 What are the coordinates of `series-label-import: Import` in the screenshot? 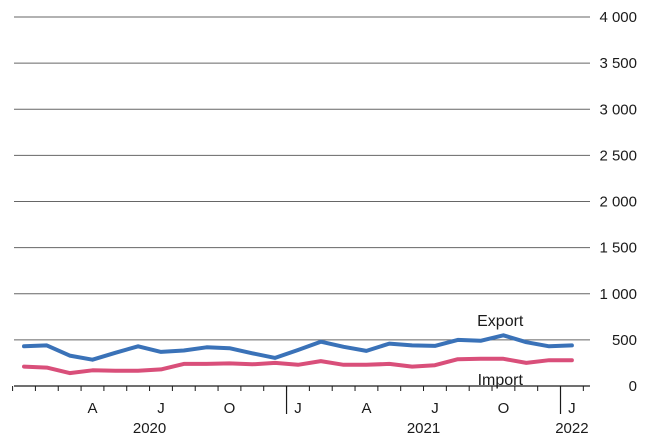 It's located at (501, 380).